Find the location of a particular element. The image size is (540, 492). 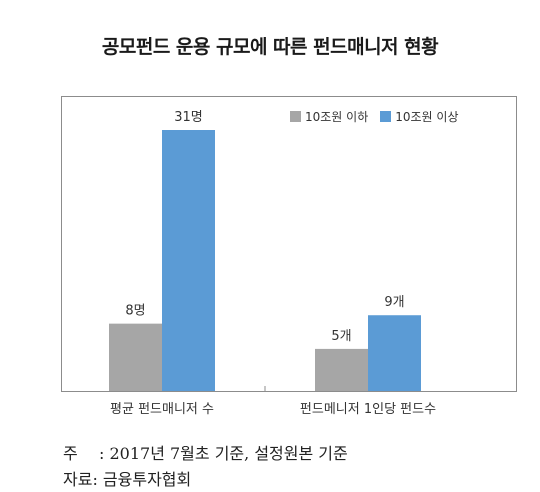

footnote-text: : 2017년 7월초 기준, 설정원본 기준 is located at coordinates (223, 453).